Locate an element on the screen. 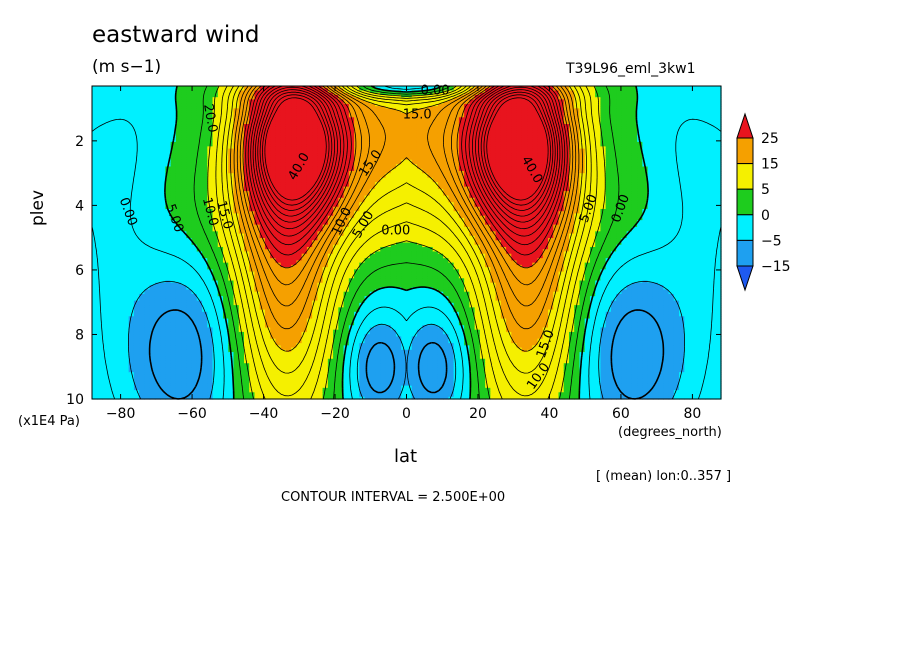 Image resolution: width=904 pixels, height=654 pixels. colorbar-label: 25 is located at coordinates (770, 139).